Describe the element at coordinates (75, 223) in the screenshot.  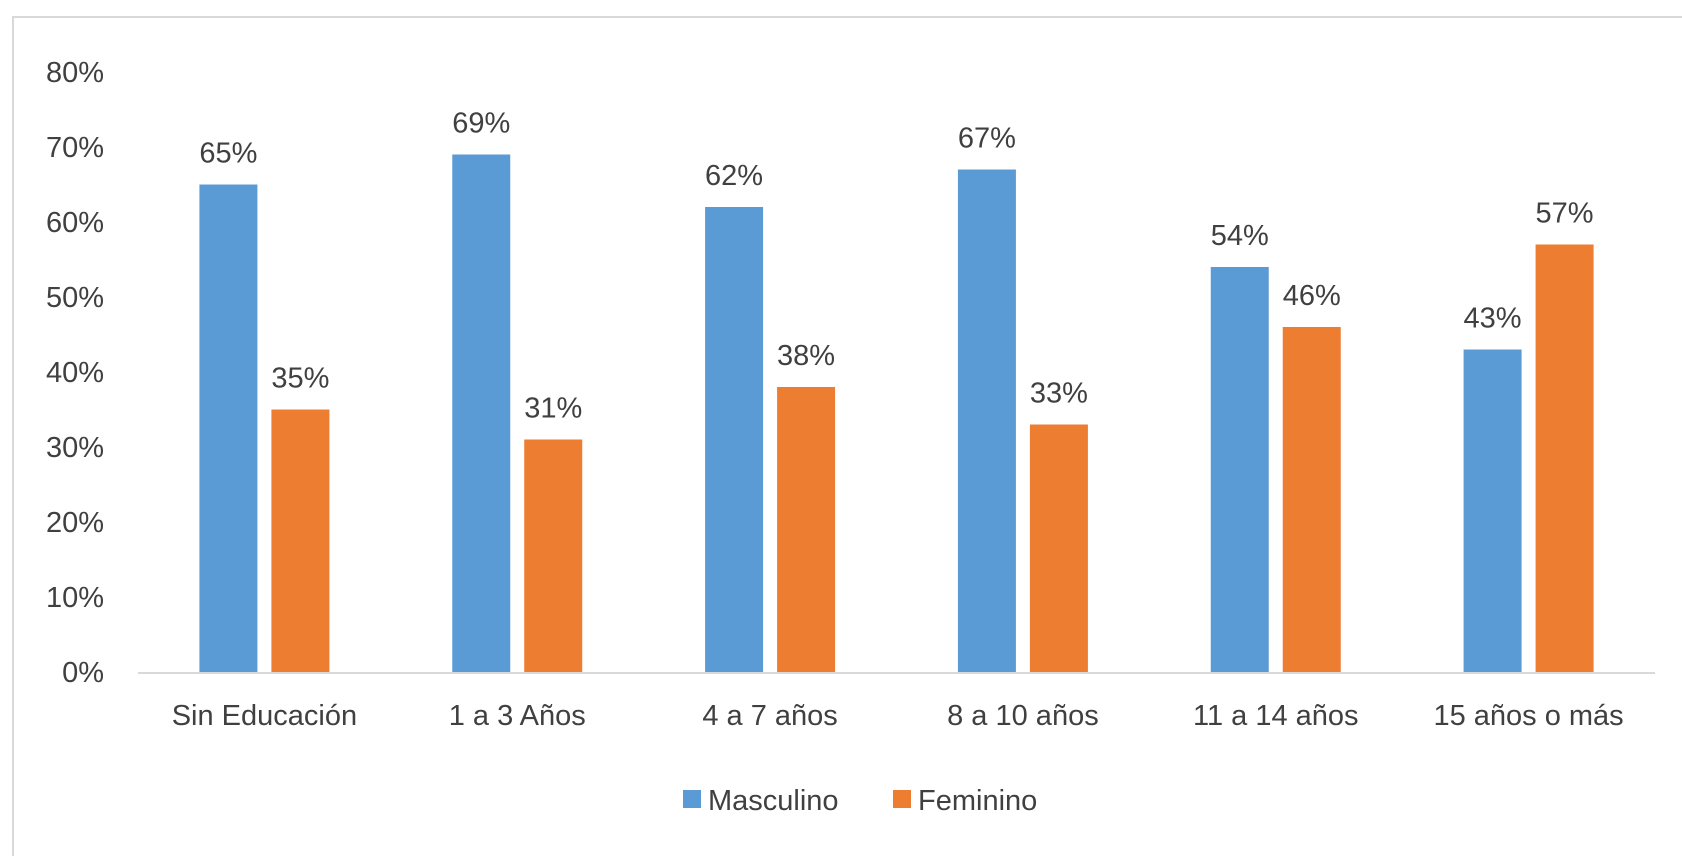
I see `y-tick-label: 60%` at that location.